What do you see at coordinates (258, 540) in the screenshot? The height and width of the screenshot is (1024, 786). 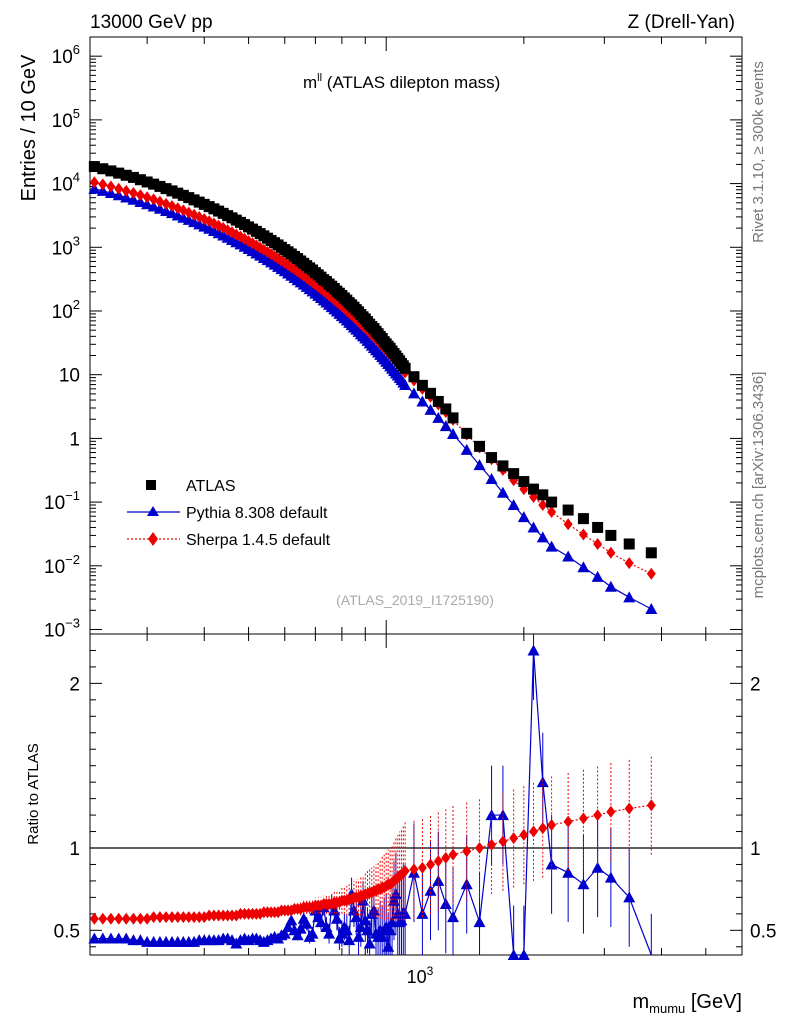 I see `legend-sherpa-label: Sherpa 1.4.5 default` at bounding box center [258, 540].